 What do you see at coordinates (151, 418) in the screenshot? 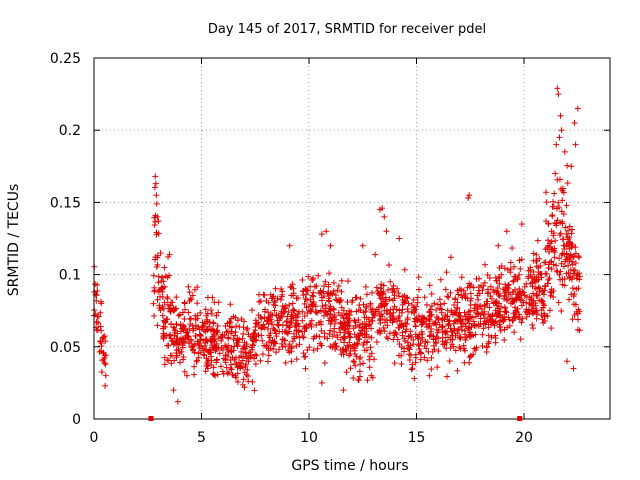
I see `gap-marker` at bounding box center [151, 418].